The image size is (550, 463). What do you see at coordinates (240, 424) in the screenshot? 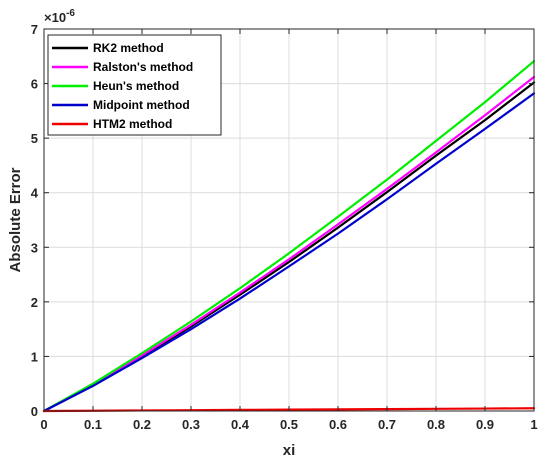
I see `x-tick-label: 0.4` at bounding box center [240, 424].